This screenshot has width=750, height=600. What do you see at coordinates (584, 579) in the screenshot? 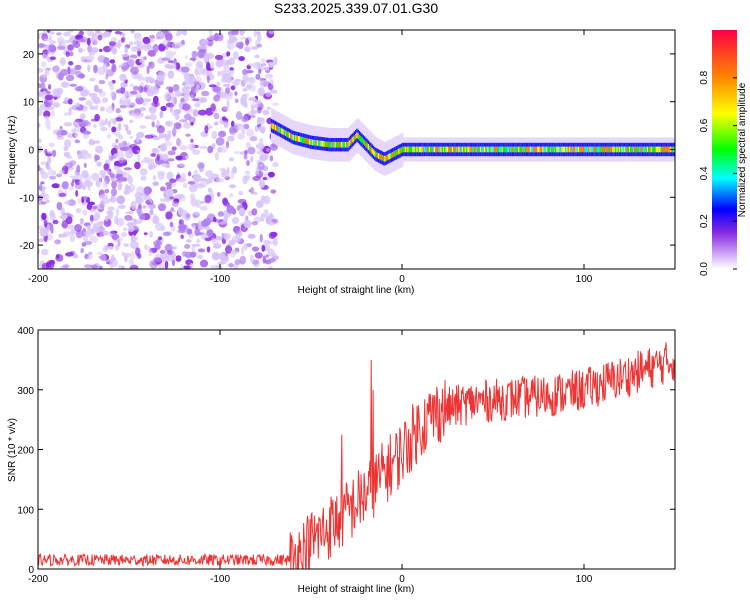
I see `x-tick-label: 100` at bounding box center [584, 579].